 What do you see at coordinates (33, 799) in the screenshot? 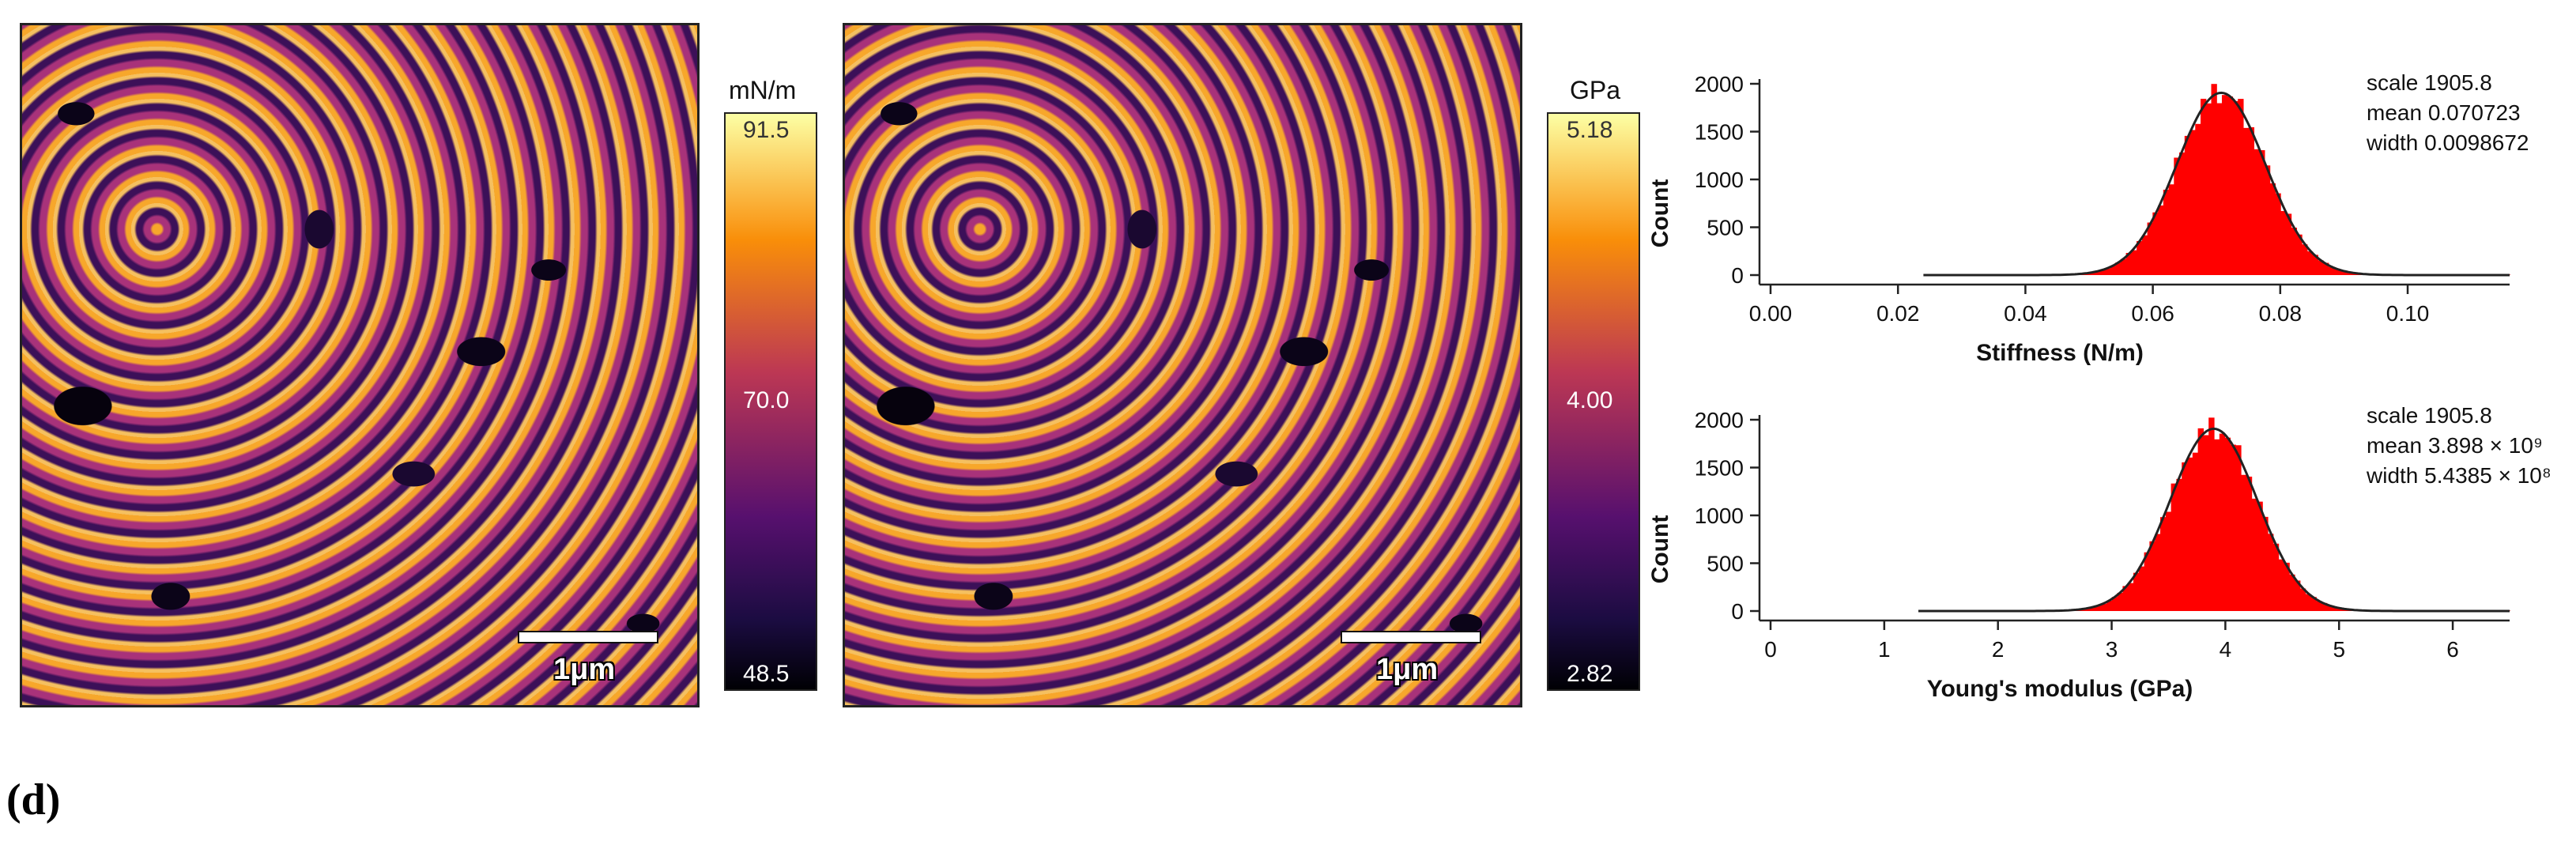
I see `figure-label: (d)` at bounding box center [33, 799].